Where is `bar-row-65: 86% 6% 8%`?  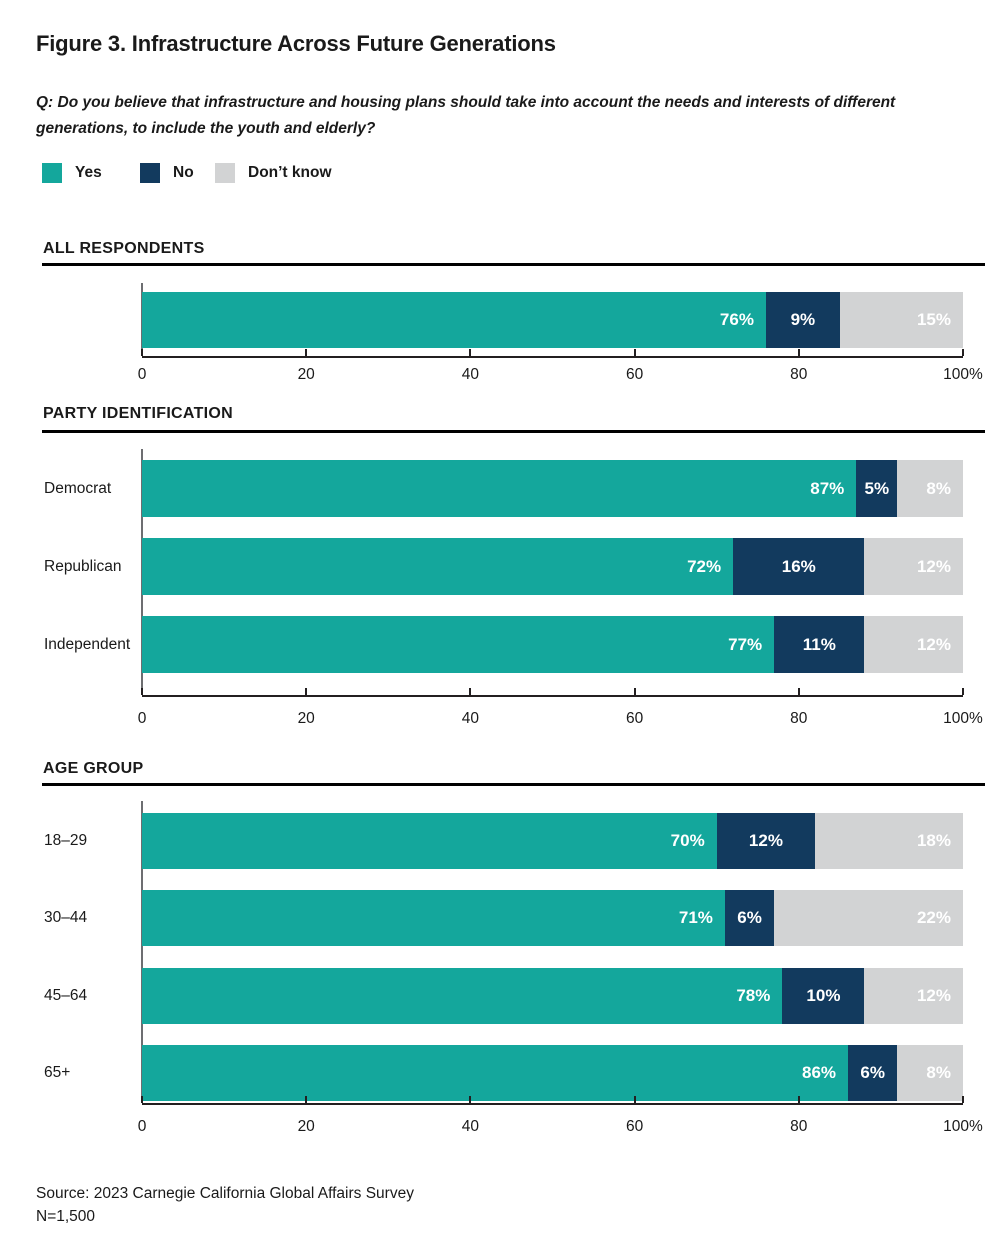 bar-row-65: 86% 6% 8% is located at coordinates (552, 1073).